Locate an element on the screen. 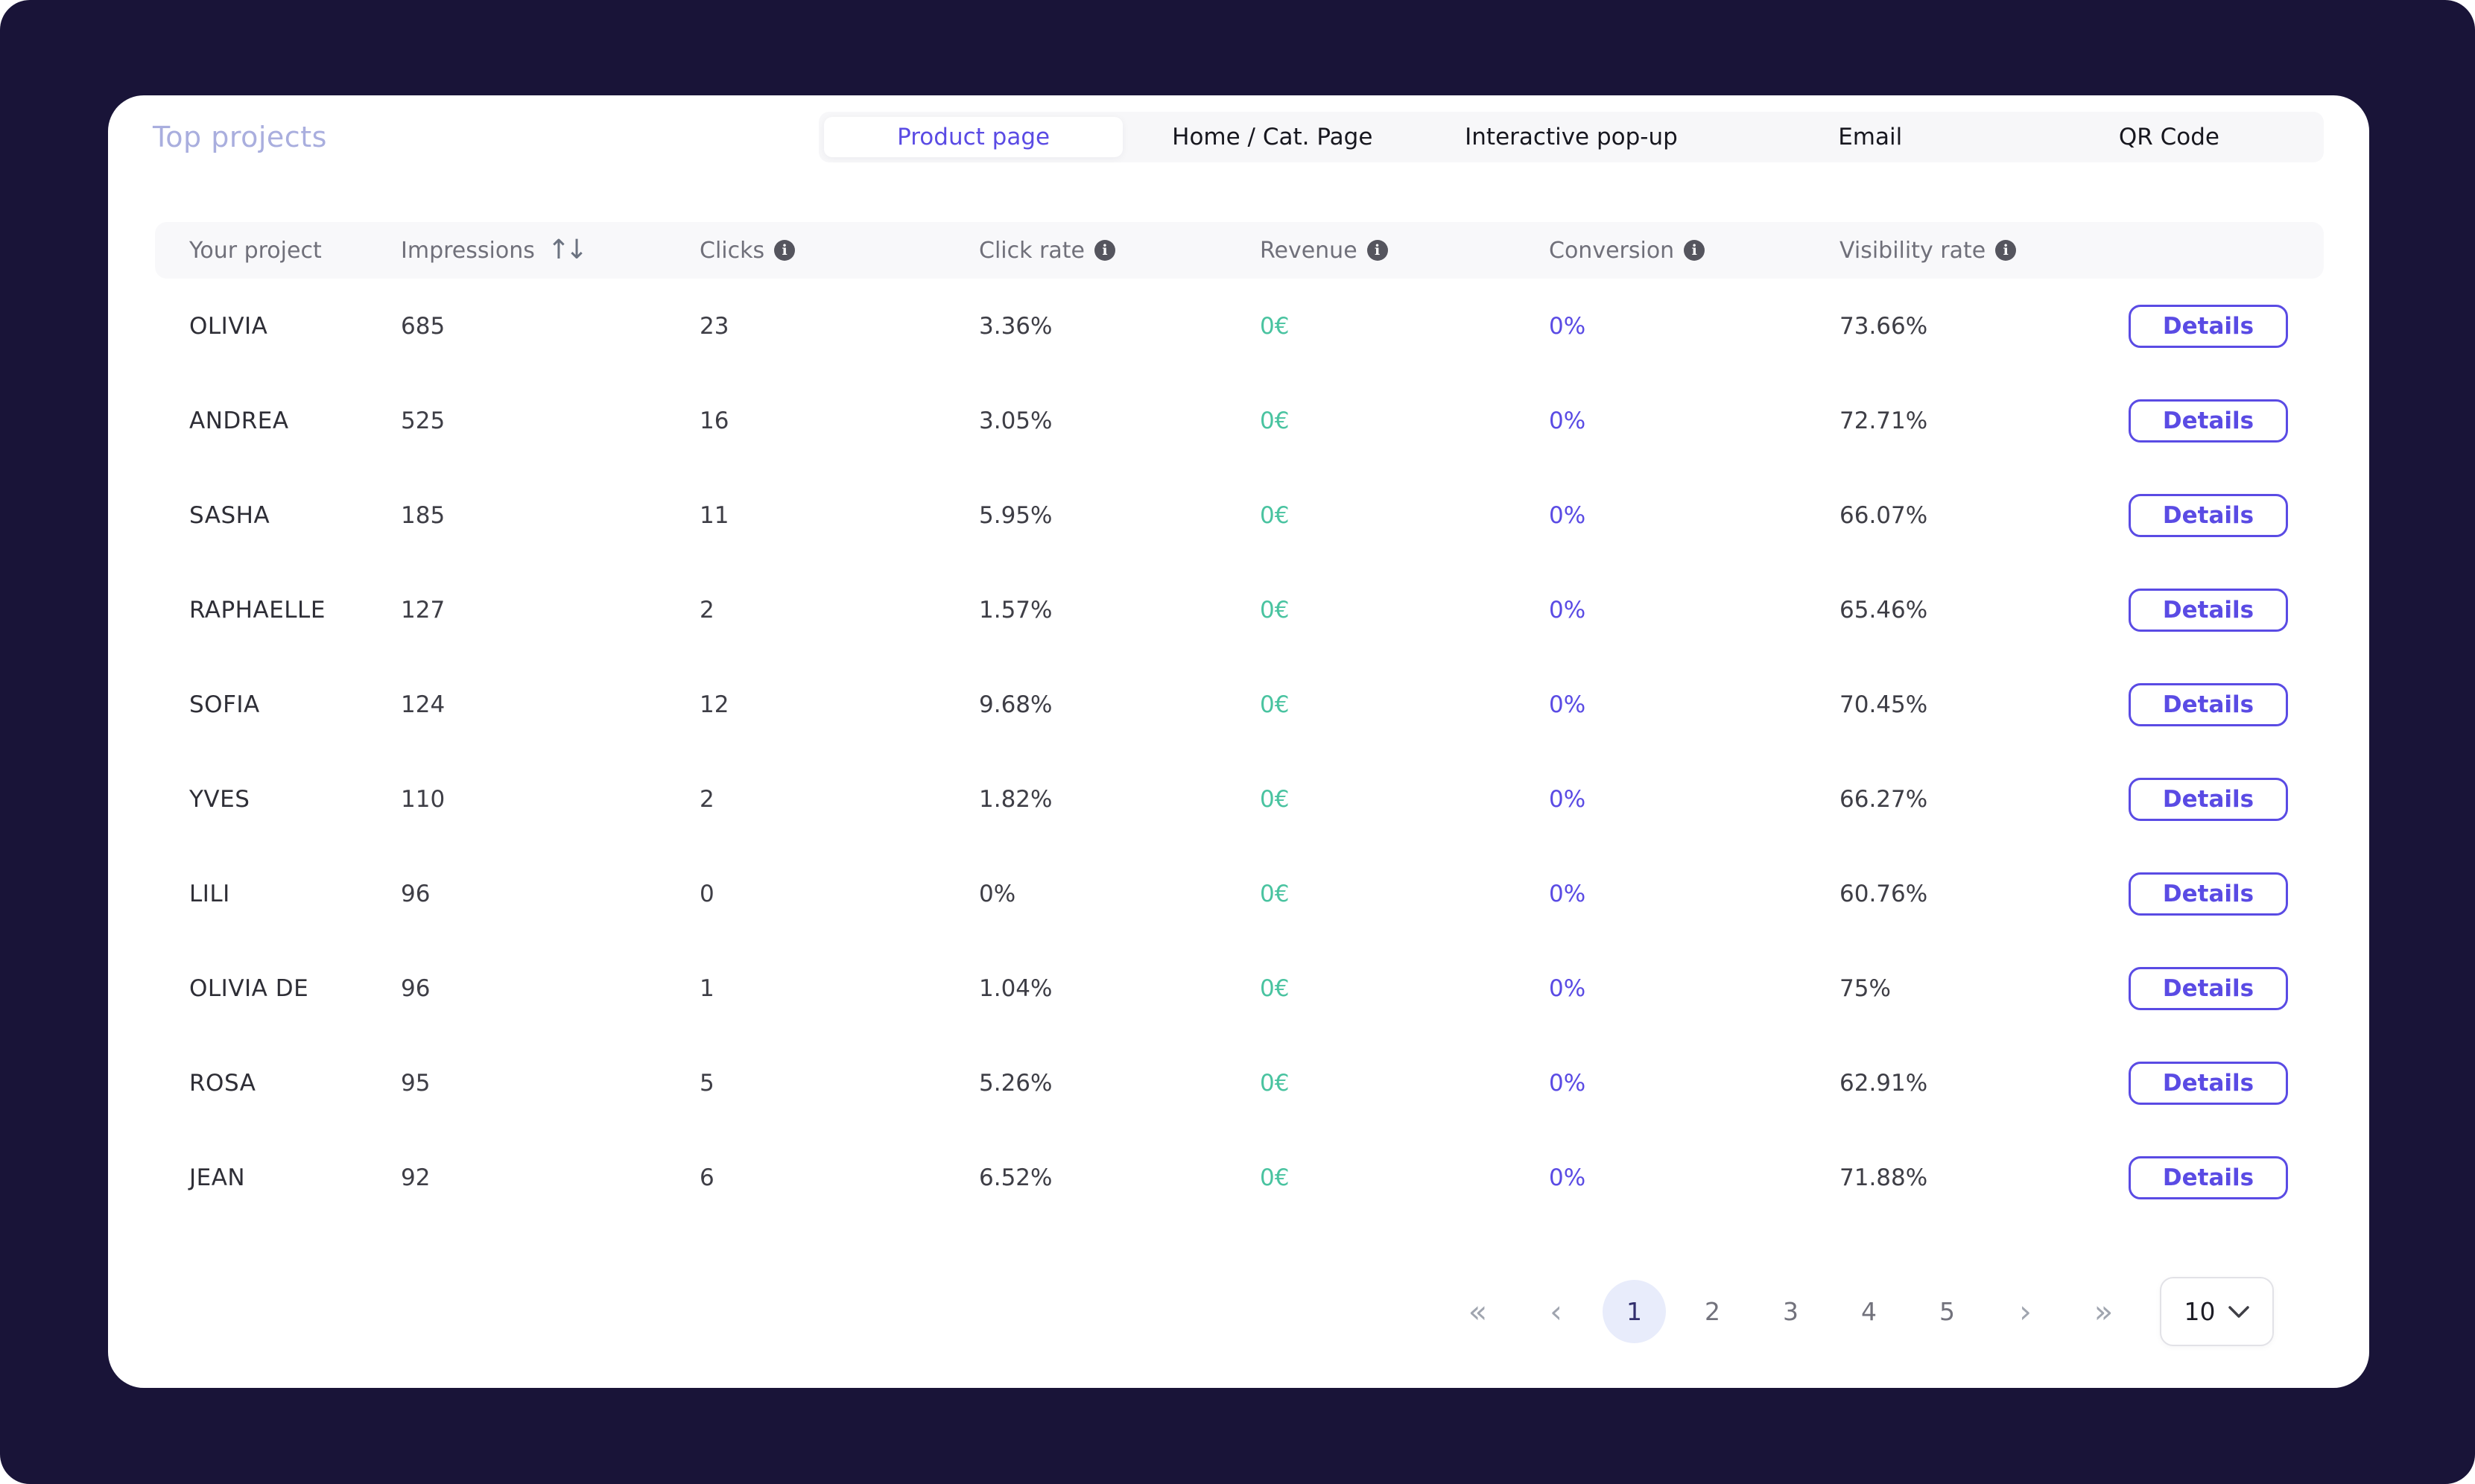 Image resolution: width=2475 pixels, height=1484 pixels. page-button-4: 4 is located at coordinates (1869, 1312).